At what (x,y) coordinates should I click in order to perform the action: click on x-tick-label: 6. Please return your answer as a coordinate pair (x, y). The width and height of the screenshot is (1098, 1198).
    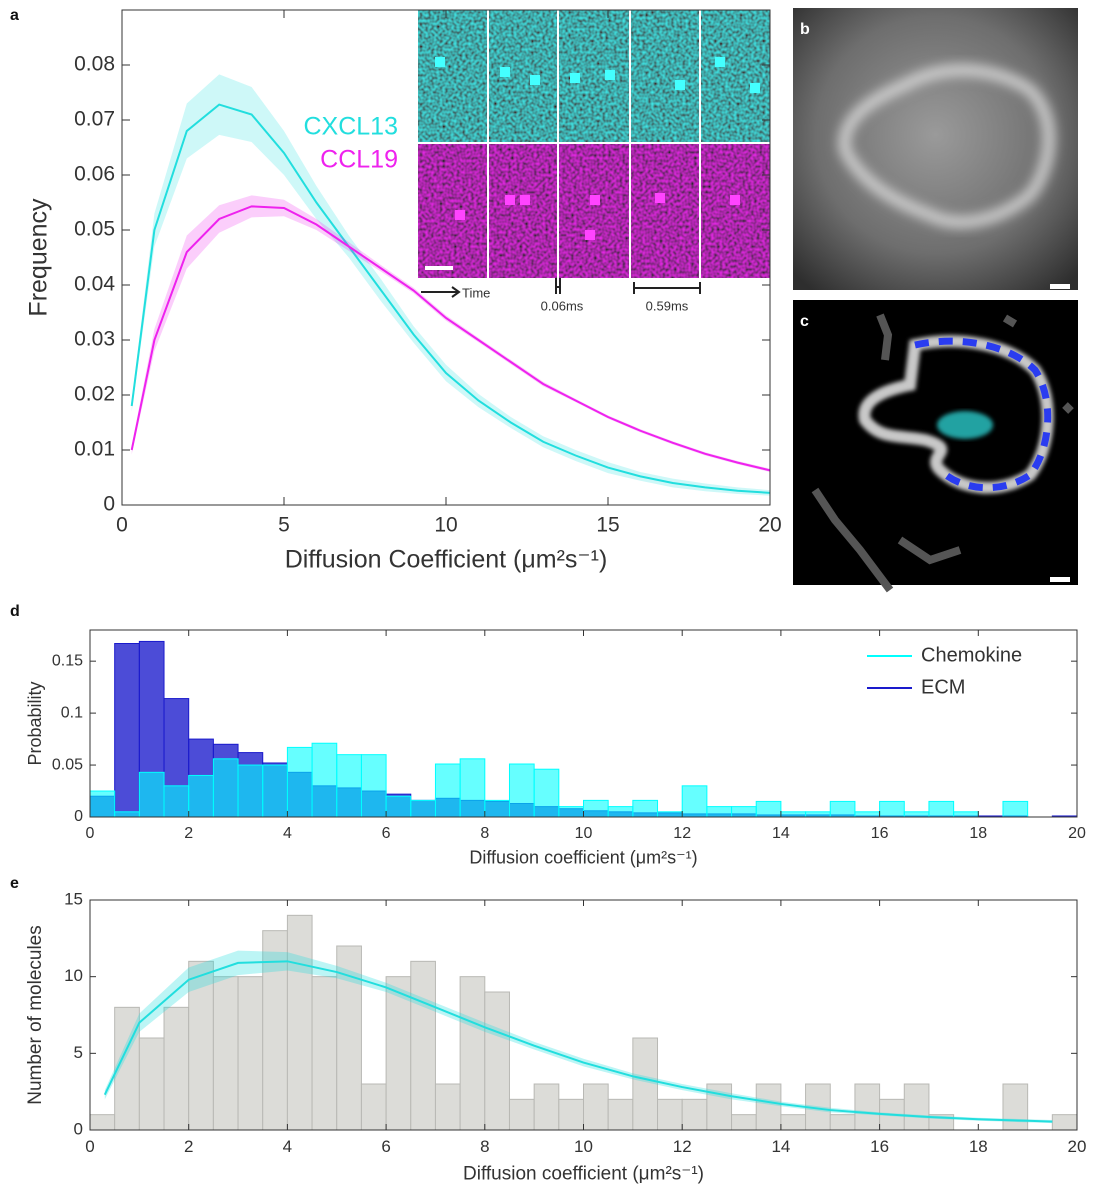
    Looking at the image, I should click on (385, 1146).